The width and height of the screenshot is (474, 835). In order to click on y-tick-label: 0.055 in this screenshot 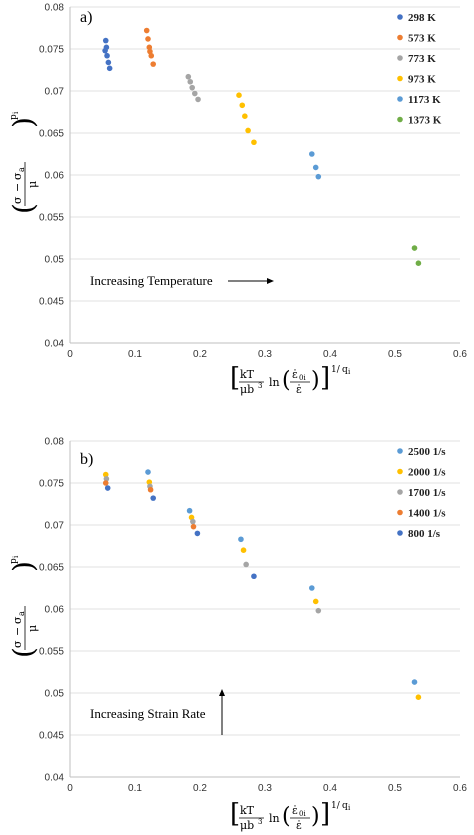, I will do `click(51, 652)`.